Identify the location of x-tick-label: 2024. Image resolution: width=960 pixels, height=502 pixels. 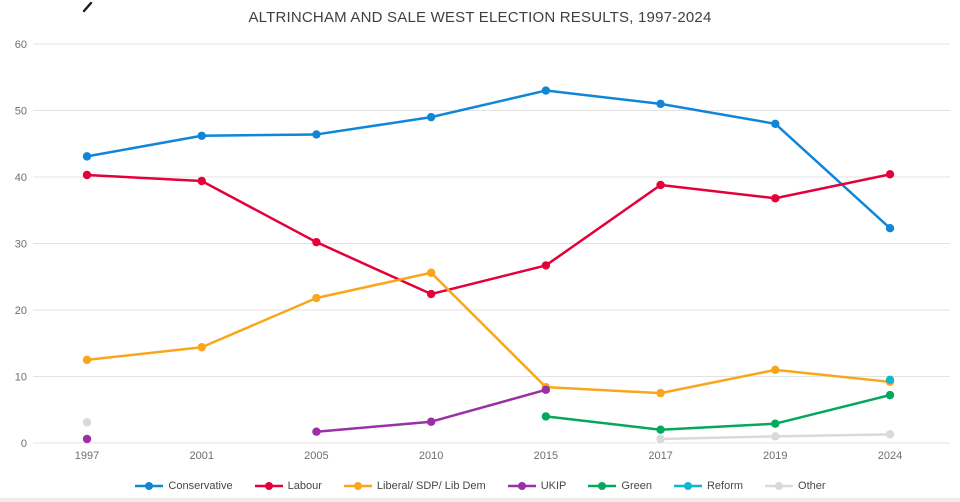
(890, 456).